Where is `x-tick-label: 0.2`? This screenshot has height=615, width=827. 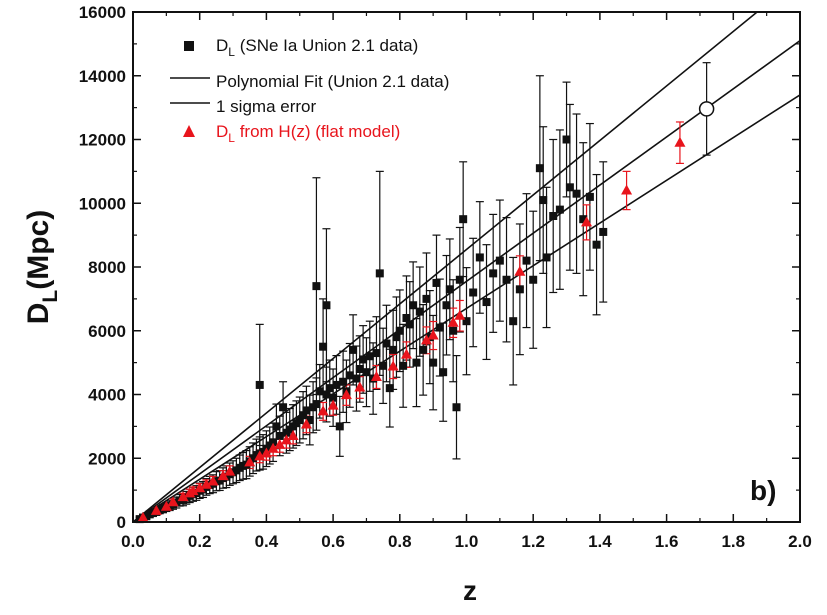 x-tick-label: 0.2 is located at coordinates (200, 541).